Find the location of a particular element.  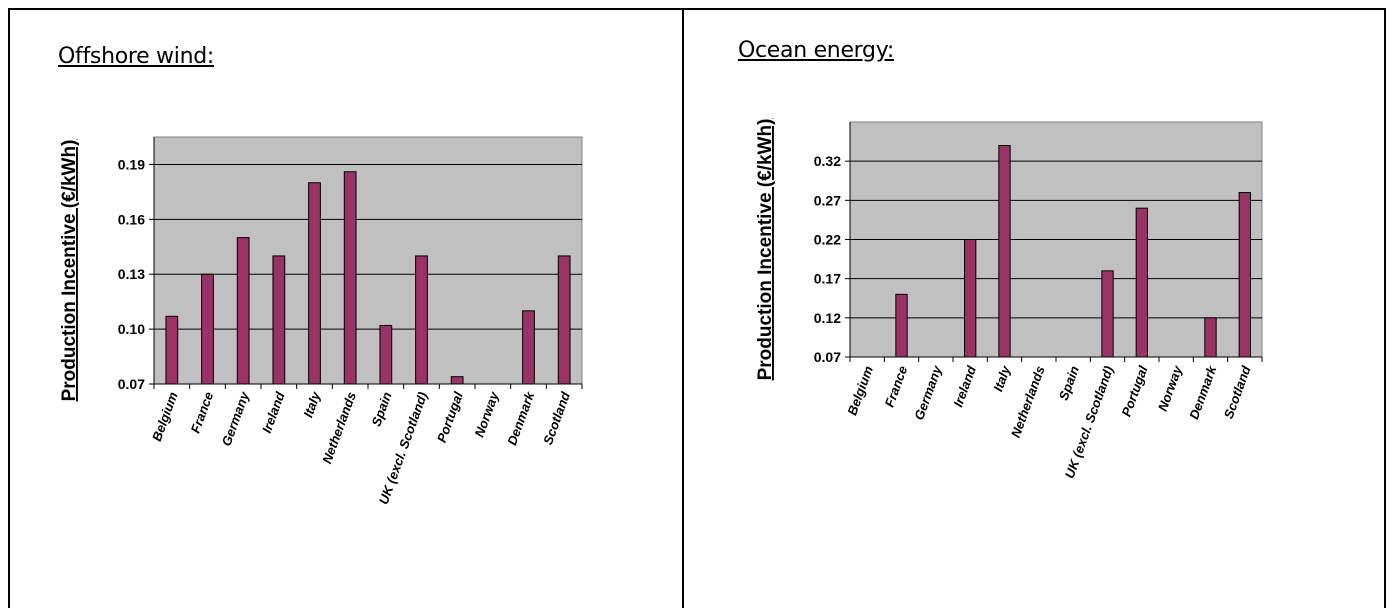

plot-area is located at coordinates (368, 260).